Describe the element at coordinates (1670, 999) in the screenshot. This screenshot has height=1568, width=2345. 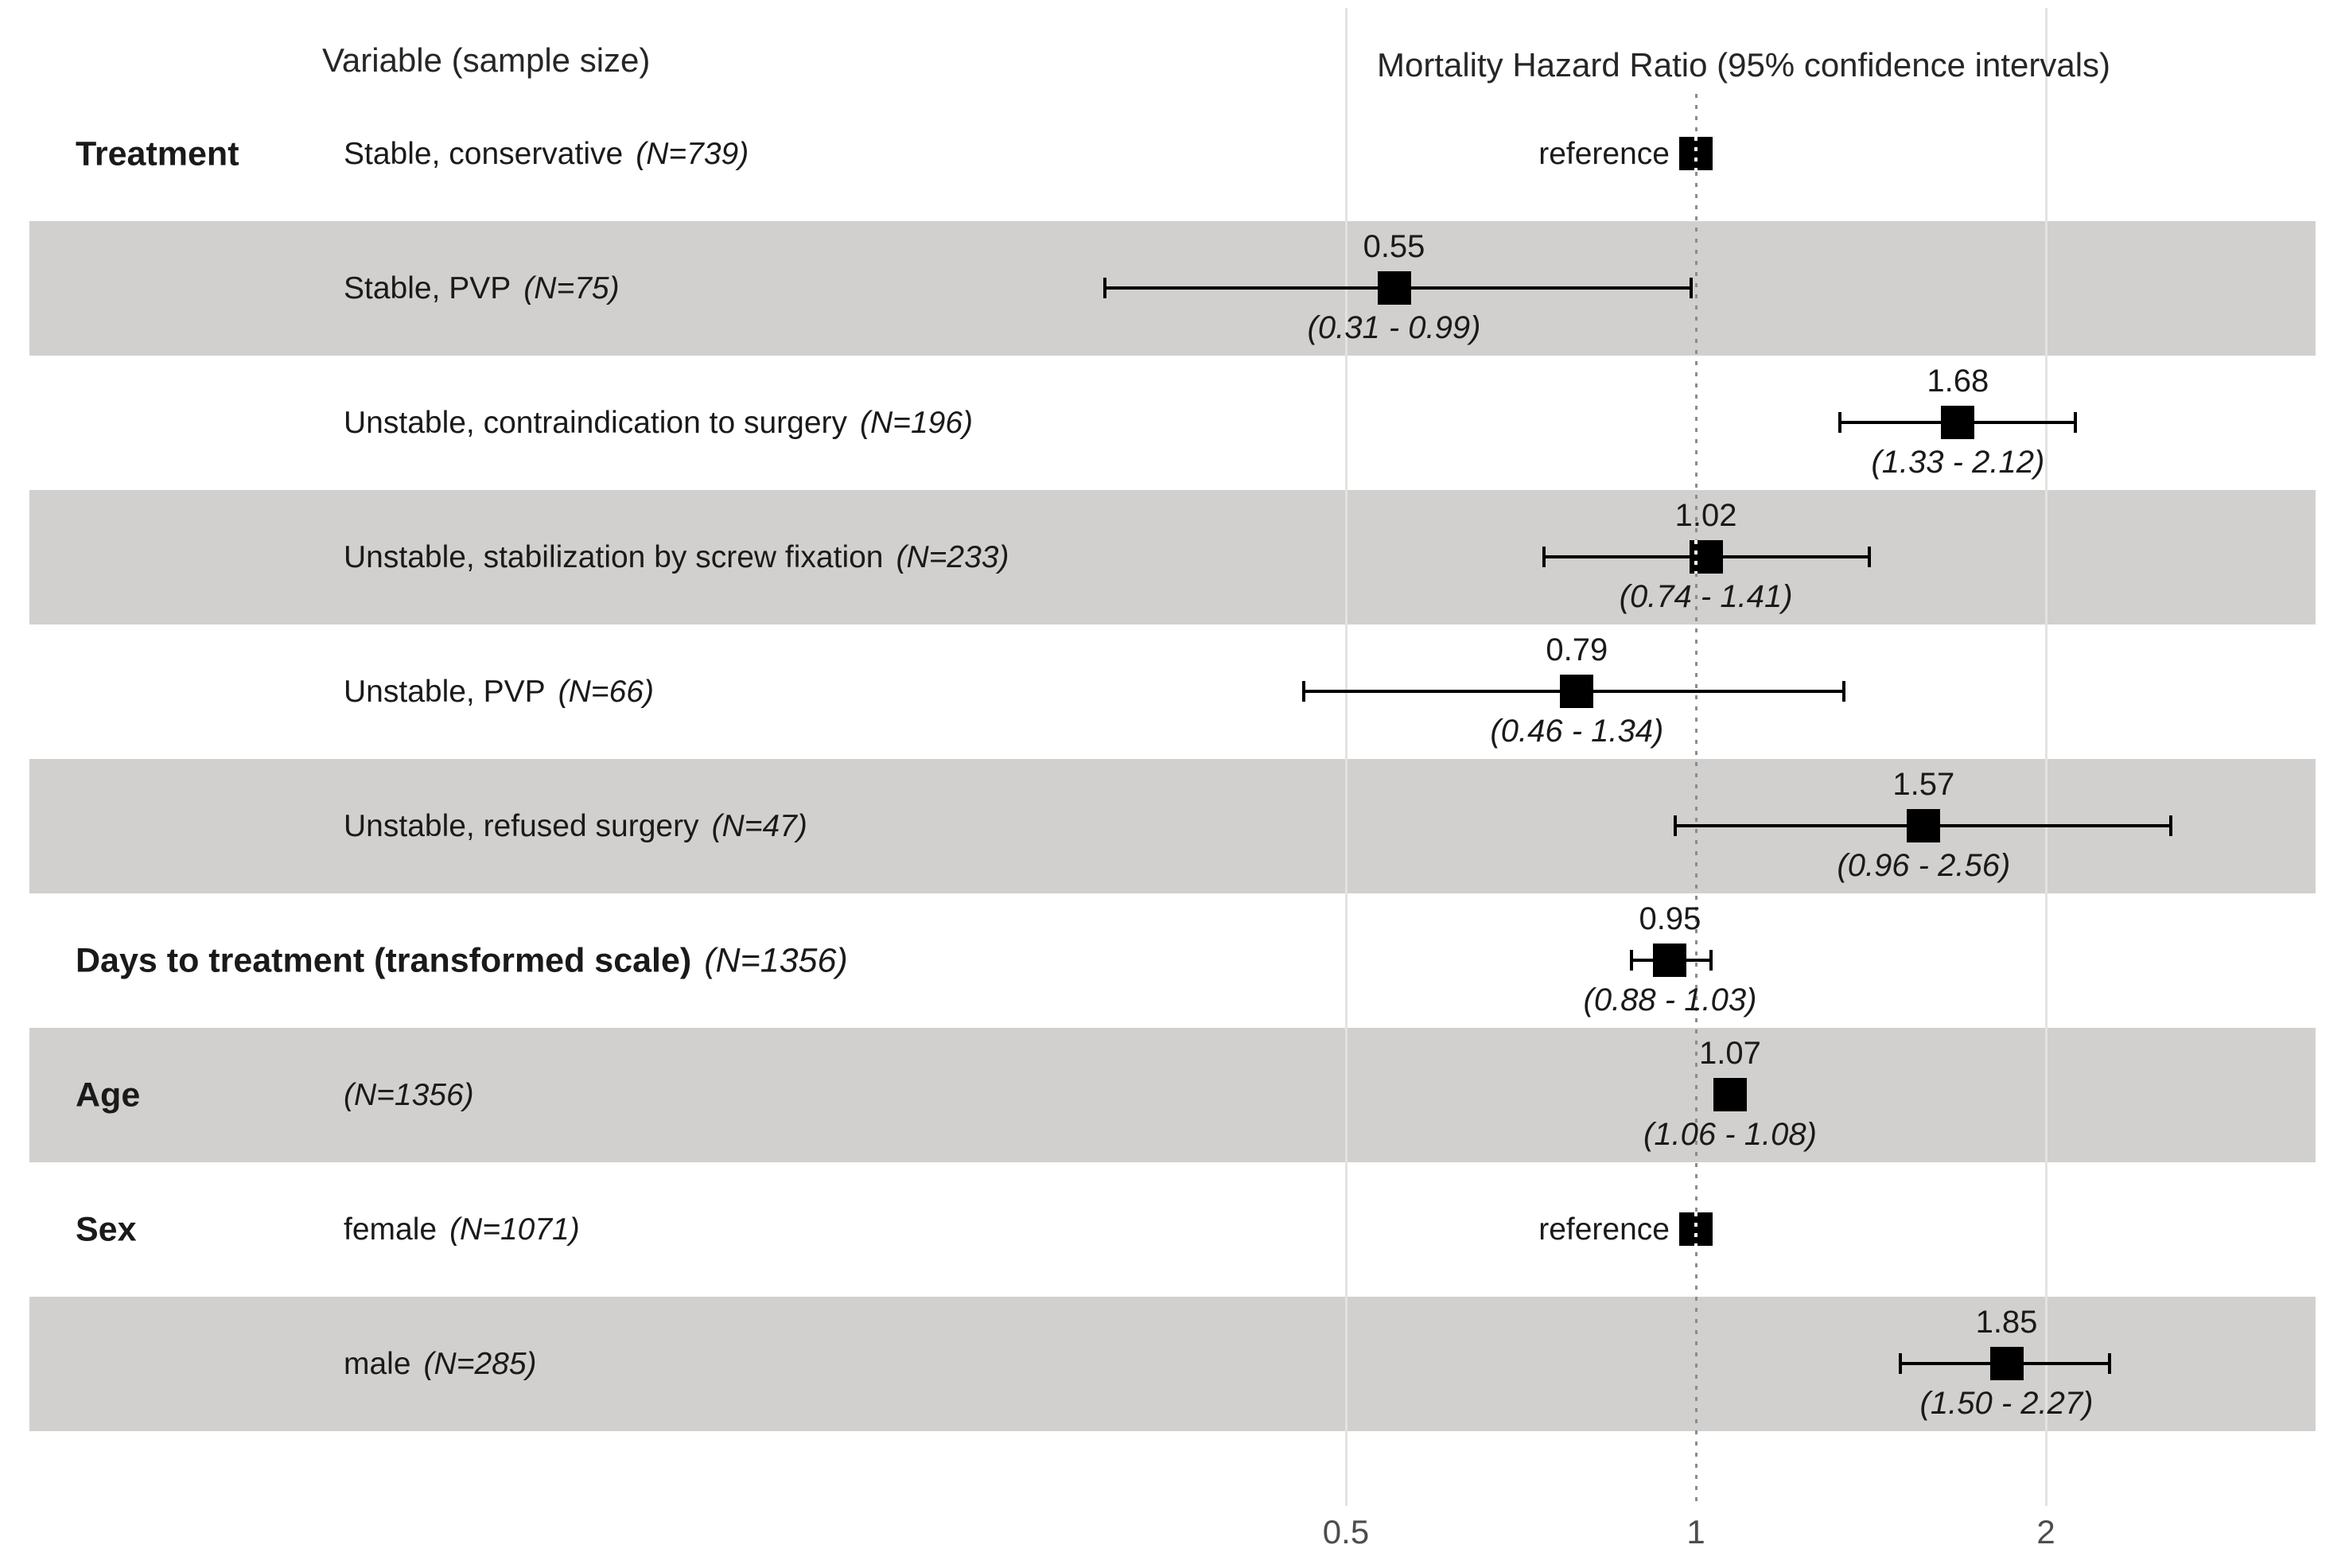
I see `ci-range-label: (0.88 - 1.03)` at that location.